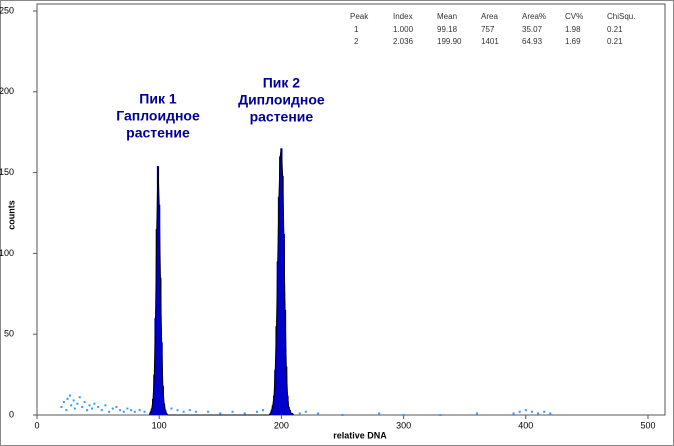 The width and height of the screenshot is (674, 446). Describe the element at coordinates (221, 282) in the screenshot. I see `histogram-outline` at that location.